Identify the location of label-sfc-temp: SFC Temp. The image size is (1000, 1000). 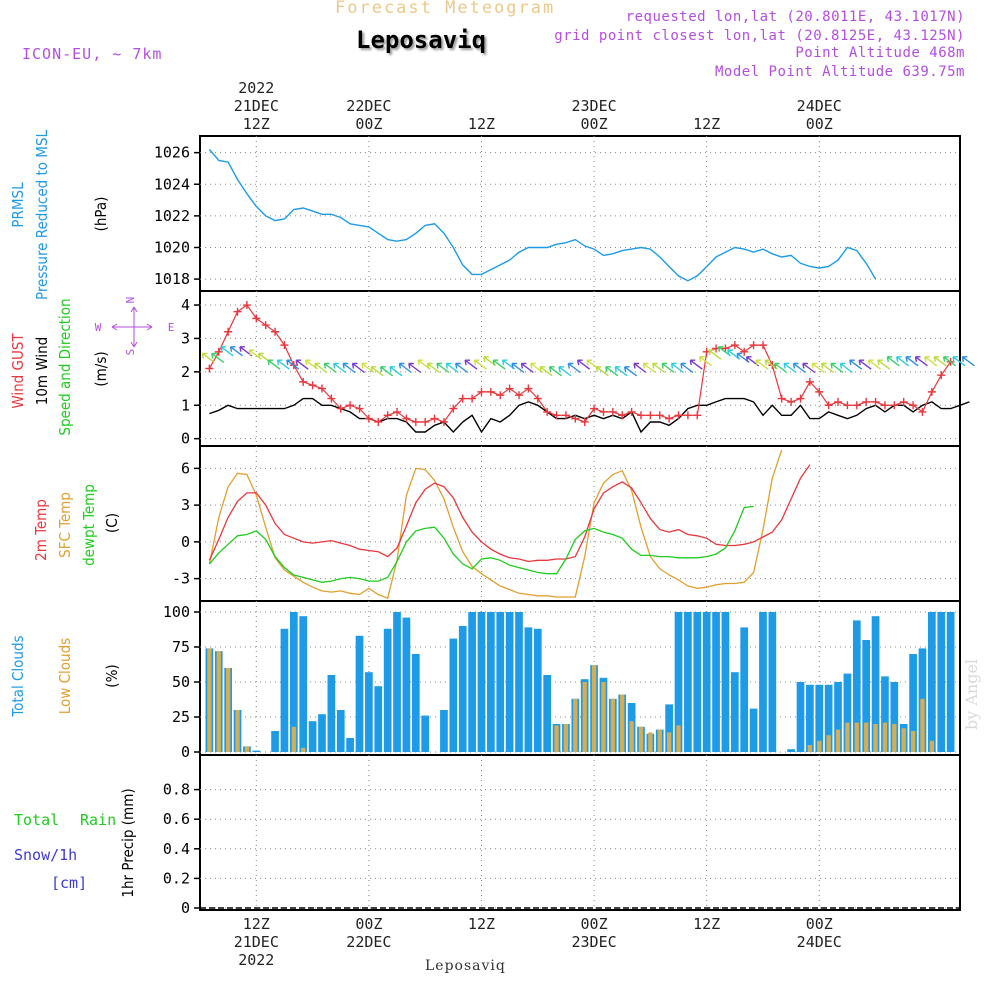
(65, 525).